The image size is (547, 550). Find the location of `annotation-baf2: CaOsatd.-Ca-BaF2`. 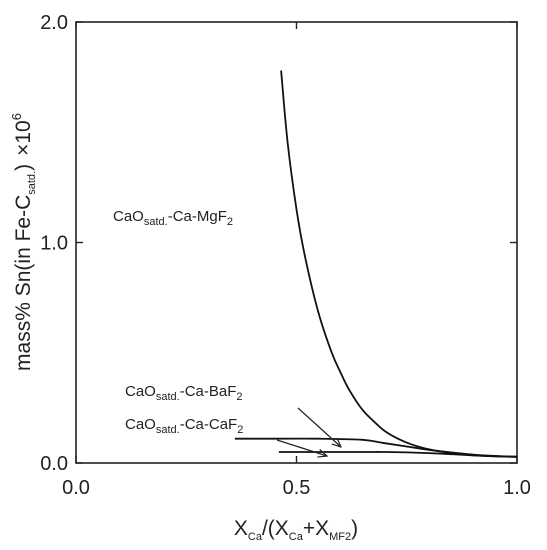

annotation-baf2: CaOsatd.-Ca-BaF2 is located at coordinates (184, 393).